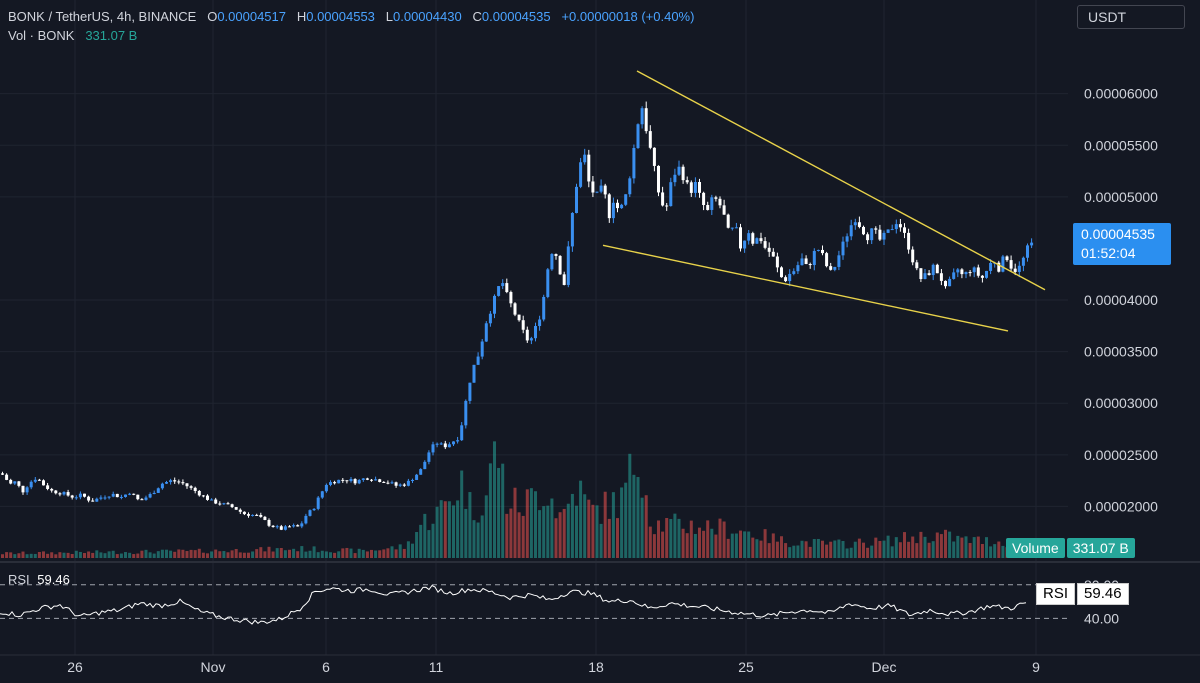  What do you see at coordinates (1121, 300) in the screenshot?
I see `y-tick-label: 0.00004000` at bounding box center [1121, 300].